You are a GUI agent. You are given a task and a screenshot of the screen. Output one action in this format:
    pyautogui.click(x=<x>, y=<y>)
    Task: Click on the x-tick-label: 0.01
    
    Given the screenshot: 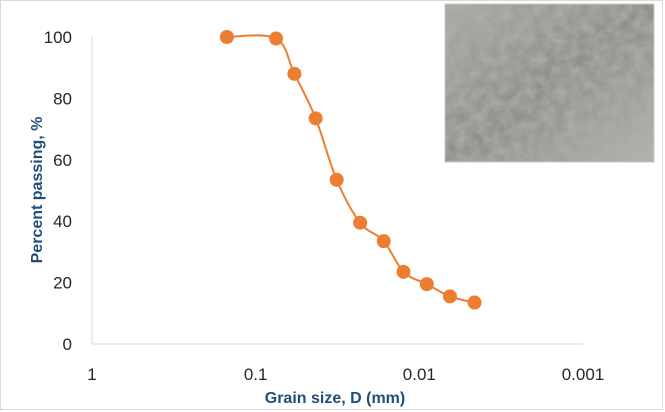 What is the action you would take?
    pyautogui.click(x=419, y=374)
    